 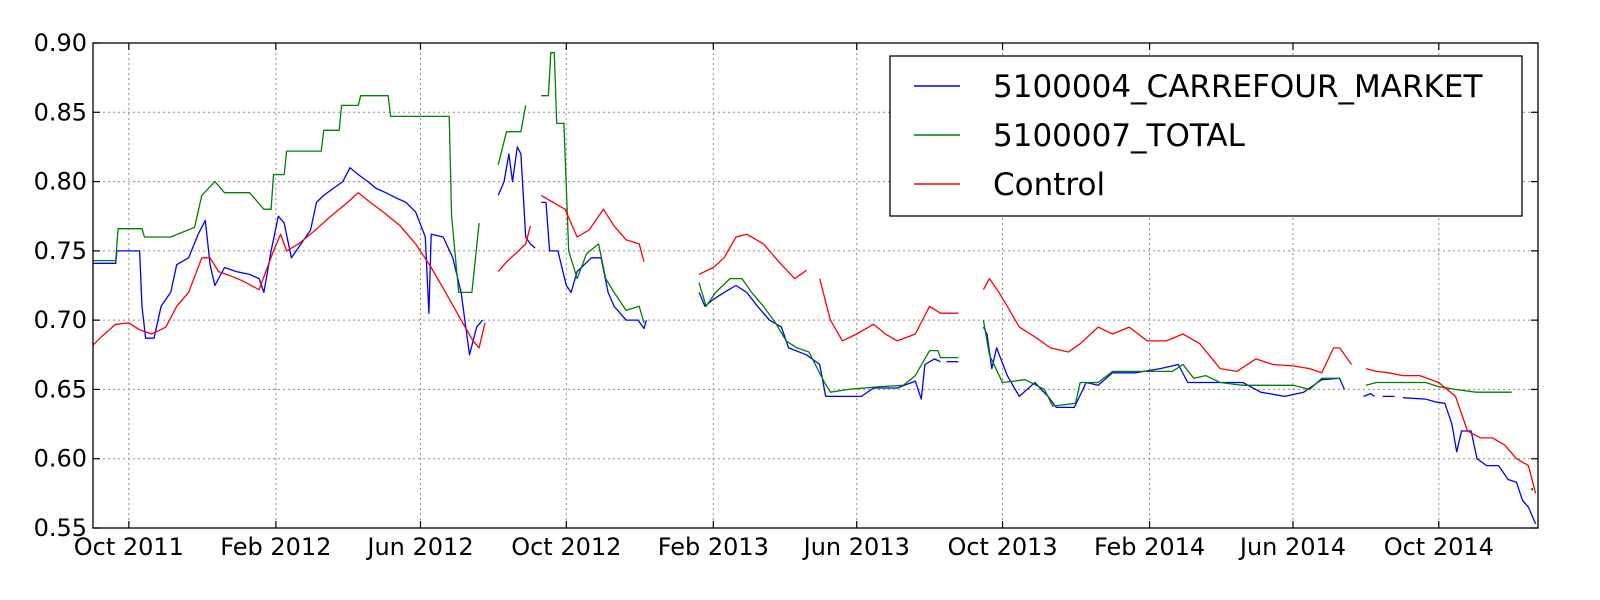 I want to click on series-point, so click(x=1532, y=489).